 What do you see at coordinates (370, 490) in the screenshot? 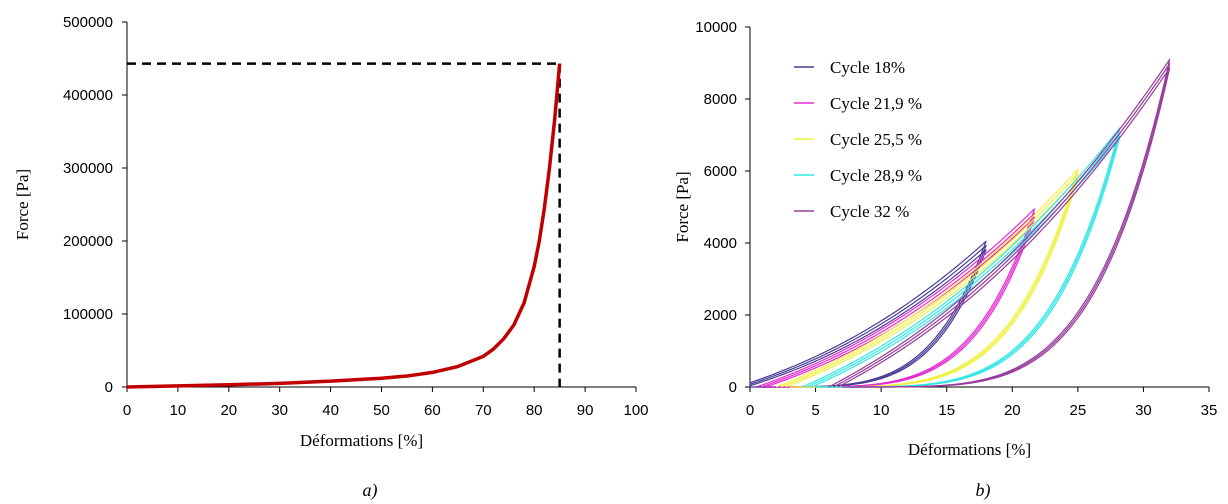
I see `chart-caption: a)` at bounding box center [370, 490].